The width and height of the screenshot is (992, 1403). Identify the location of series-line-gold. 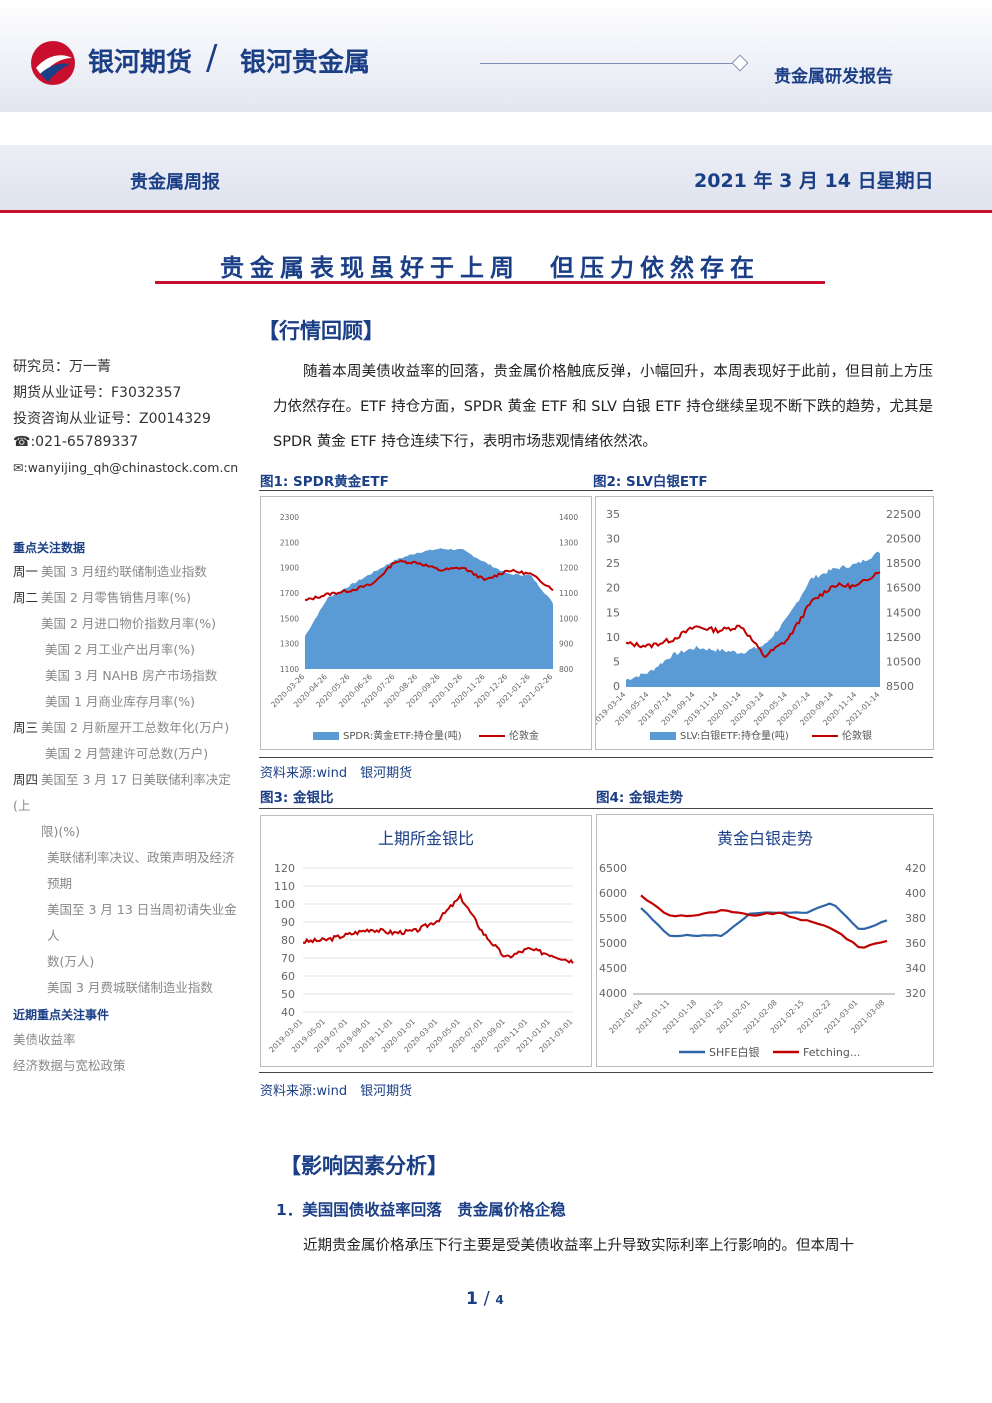
(764, 921).